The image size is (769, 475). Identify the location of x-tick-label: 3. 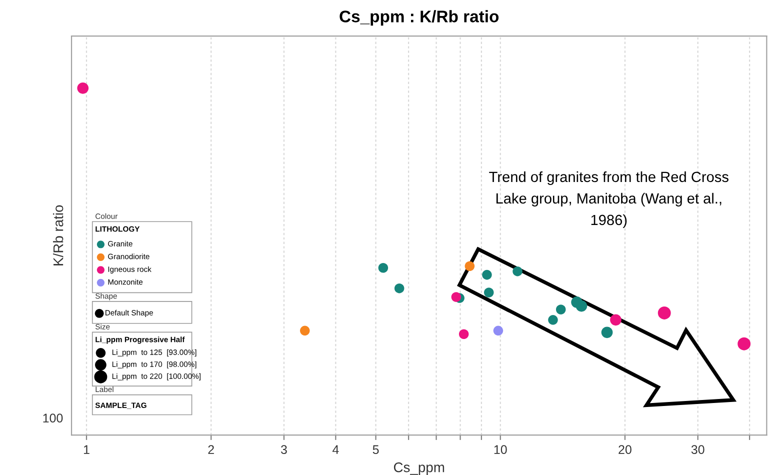
(283, 449).